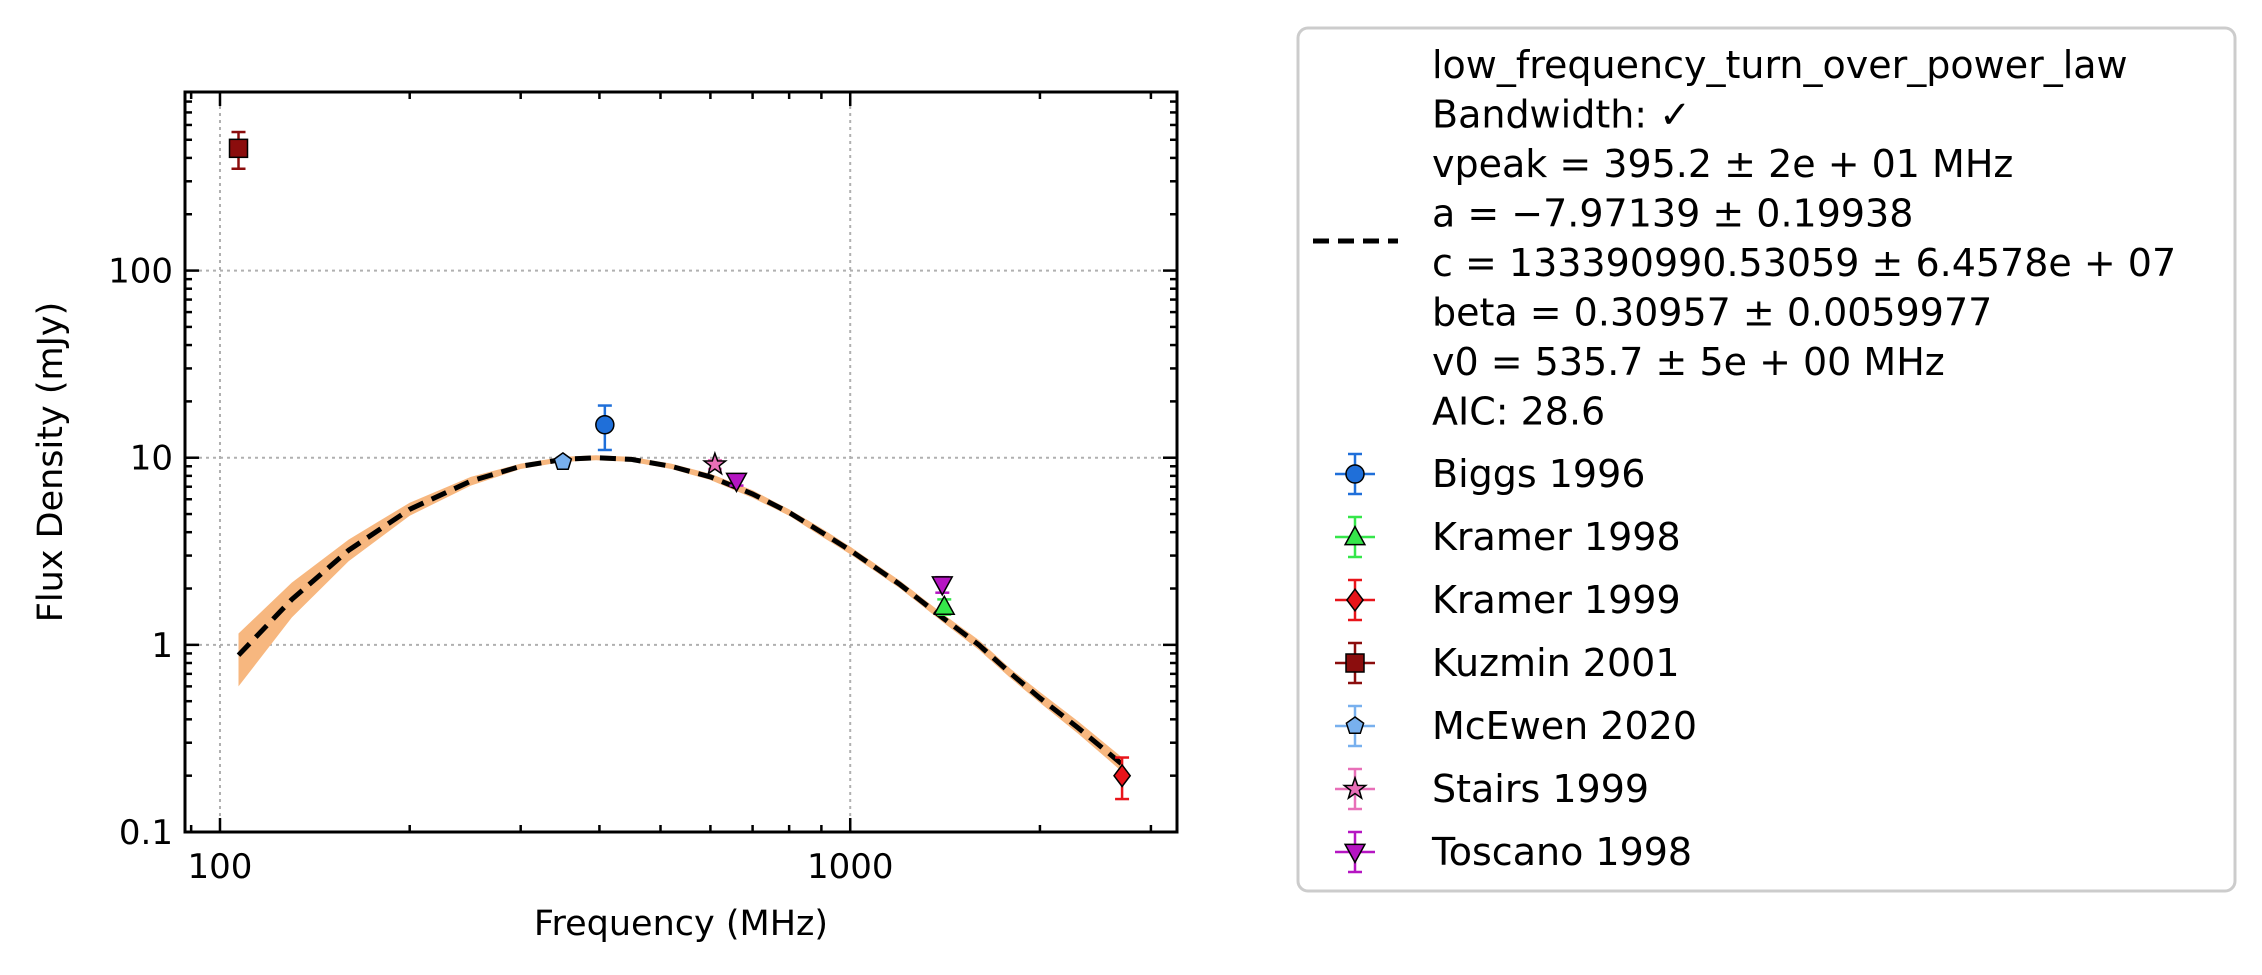  I want to click on legend-entry-kramer-1999: Kramer 1999, so click(1508, 600).